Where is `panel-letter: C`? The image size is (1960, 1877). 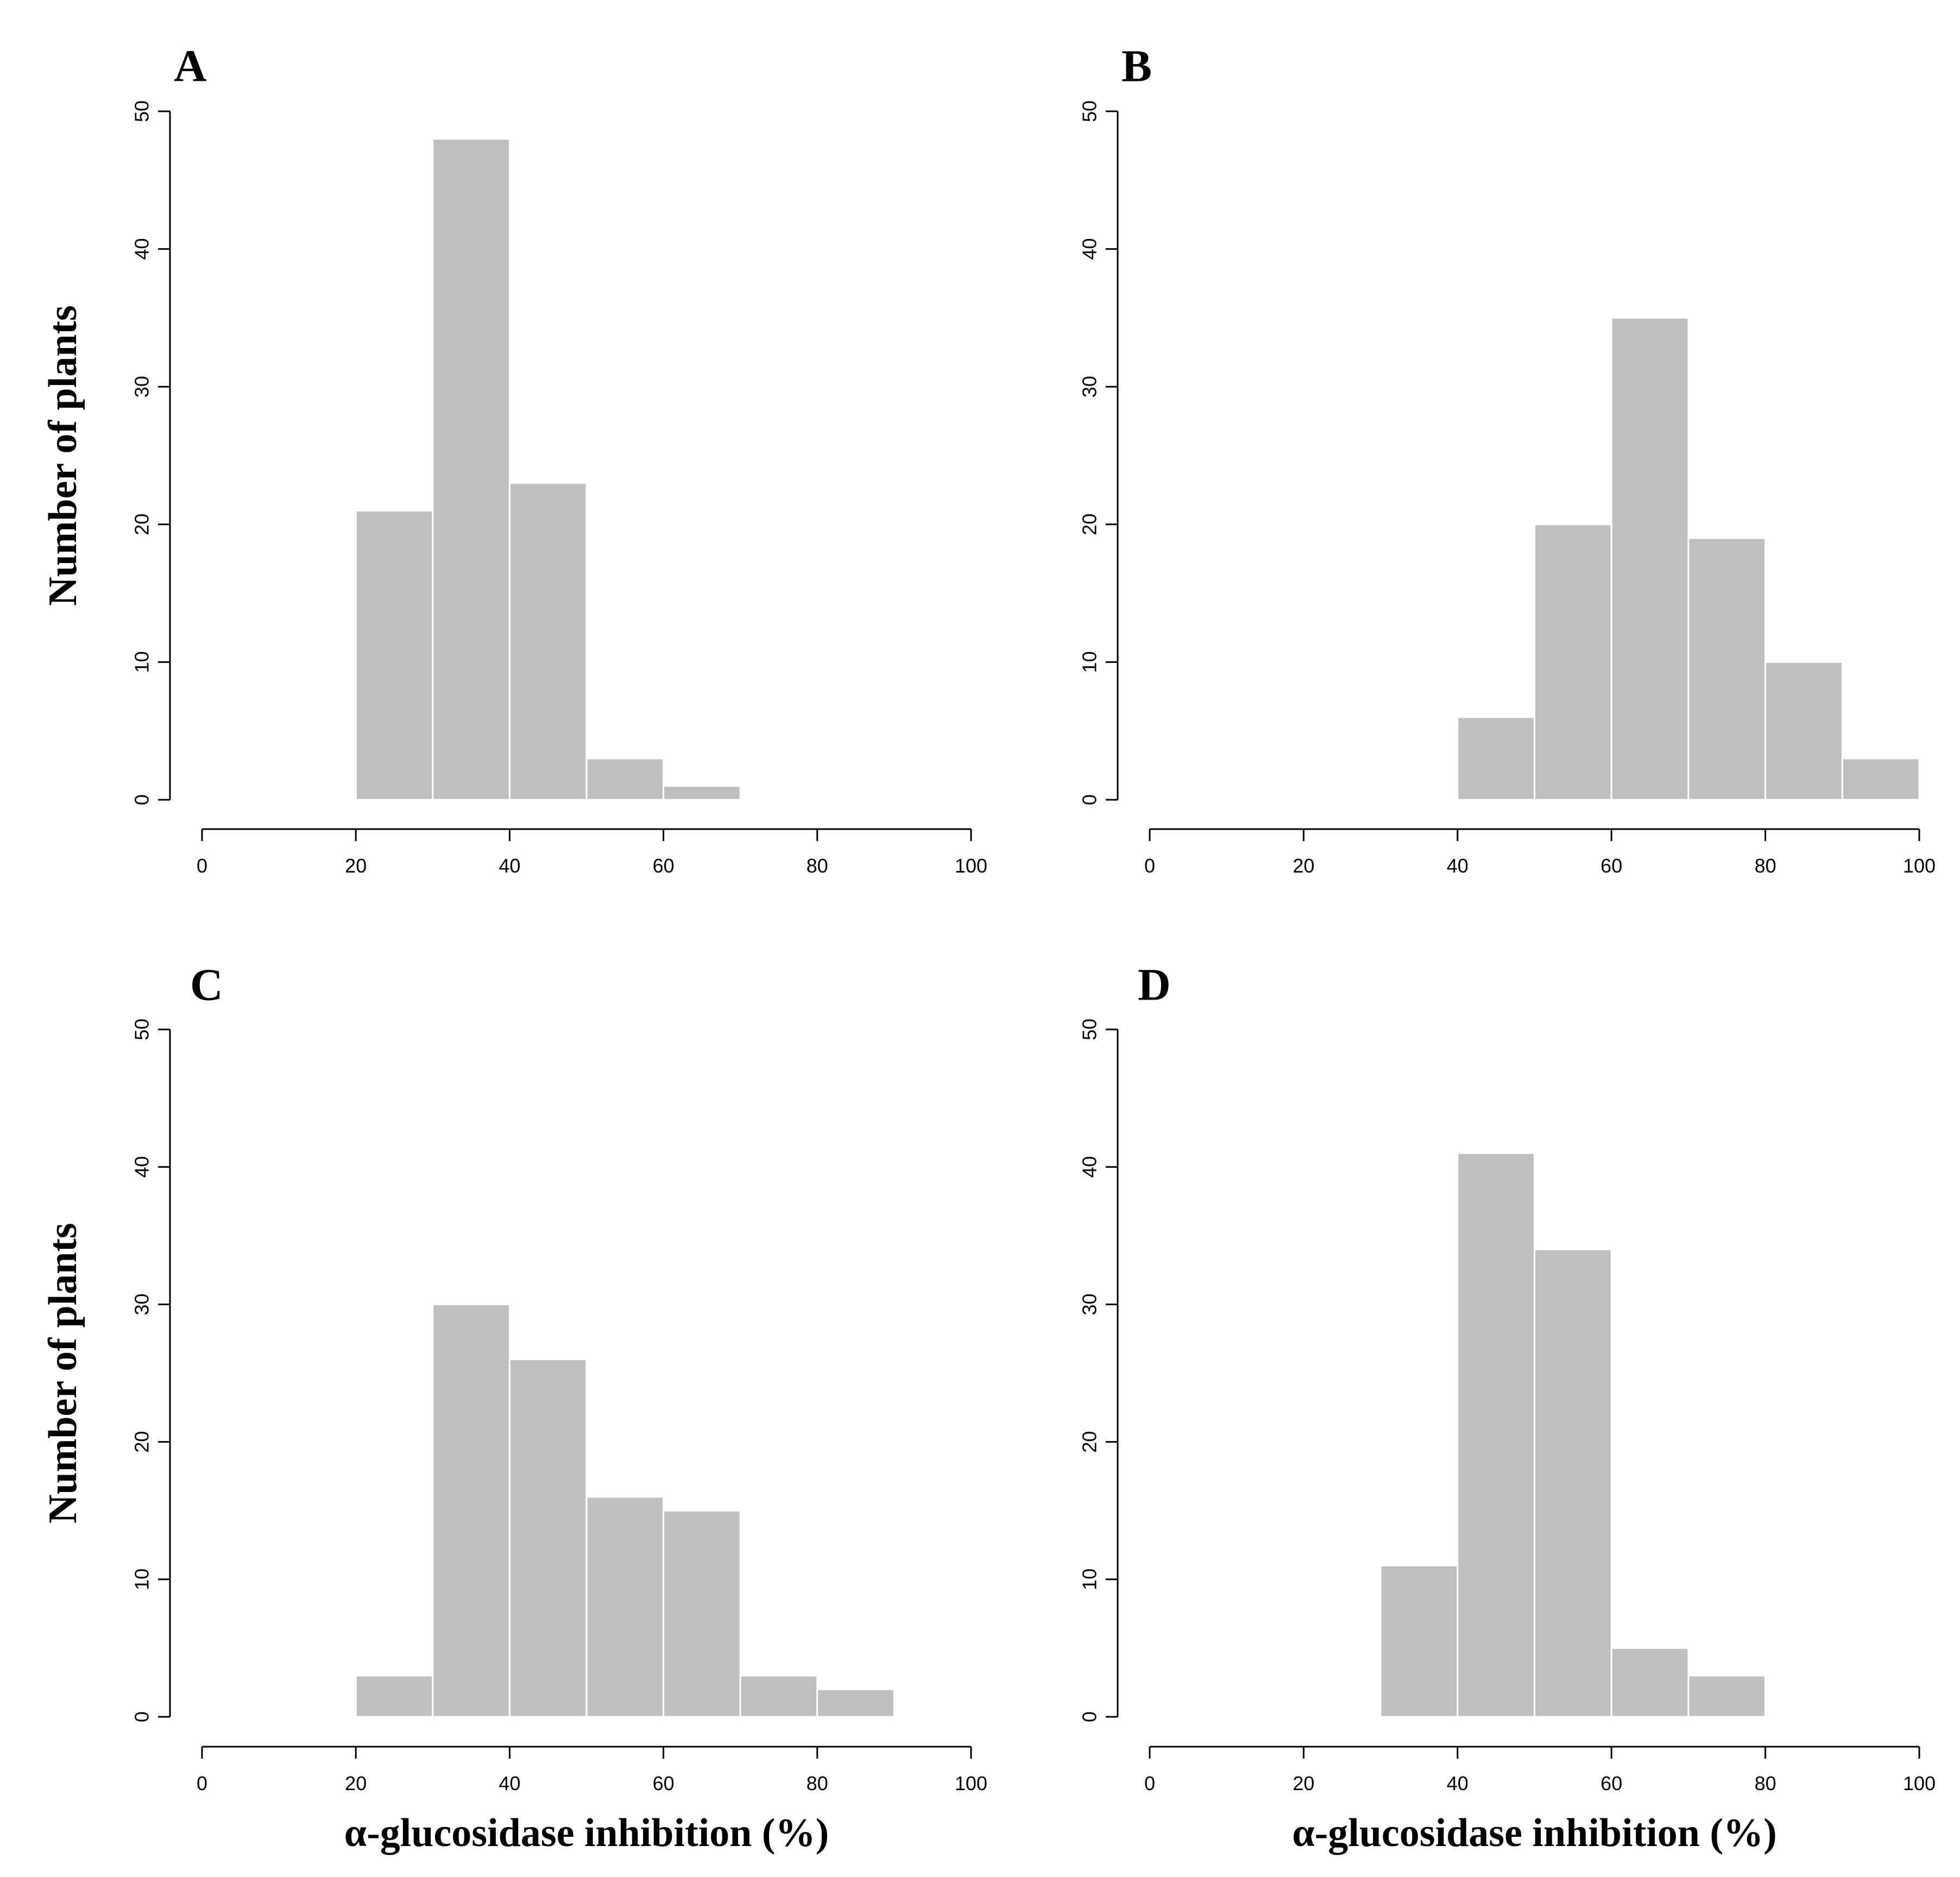
panel-letter: C is located at coordinates (206, 984).